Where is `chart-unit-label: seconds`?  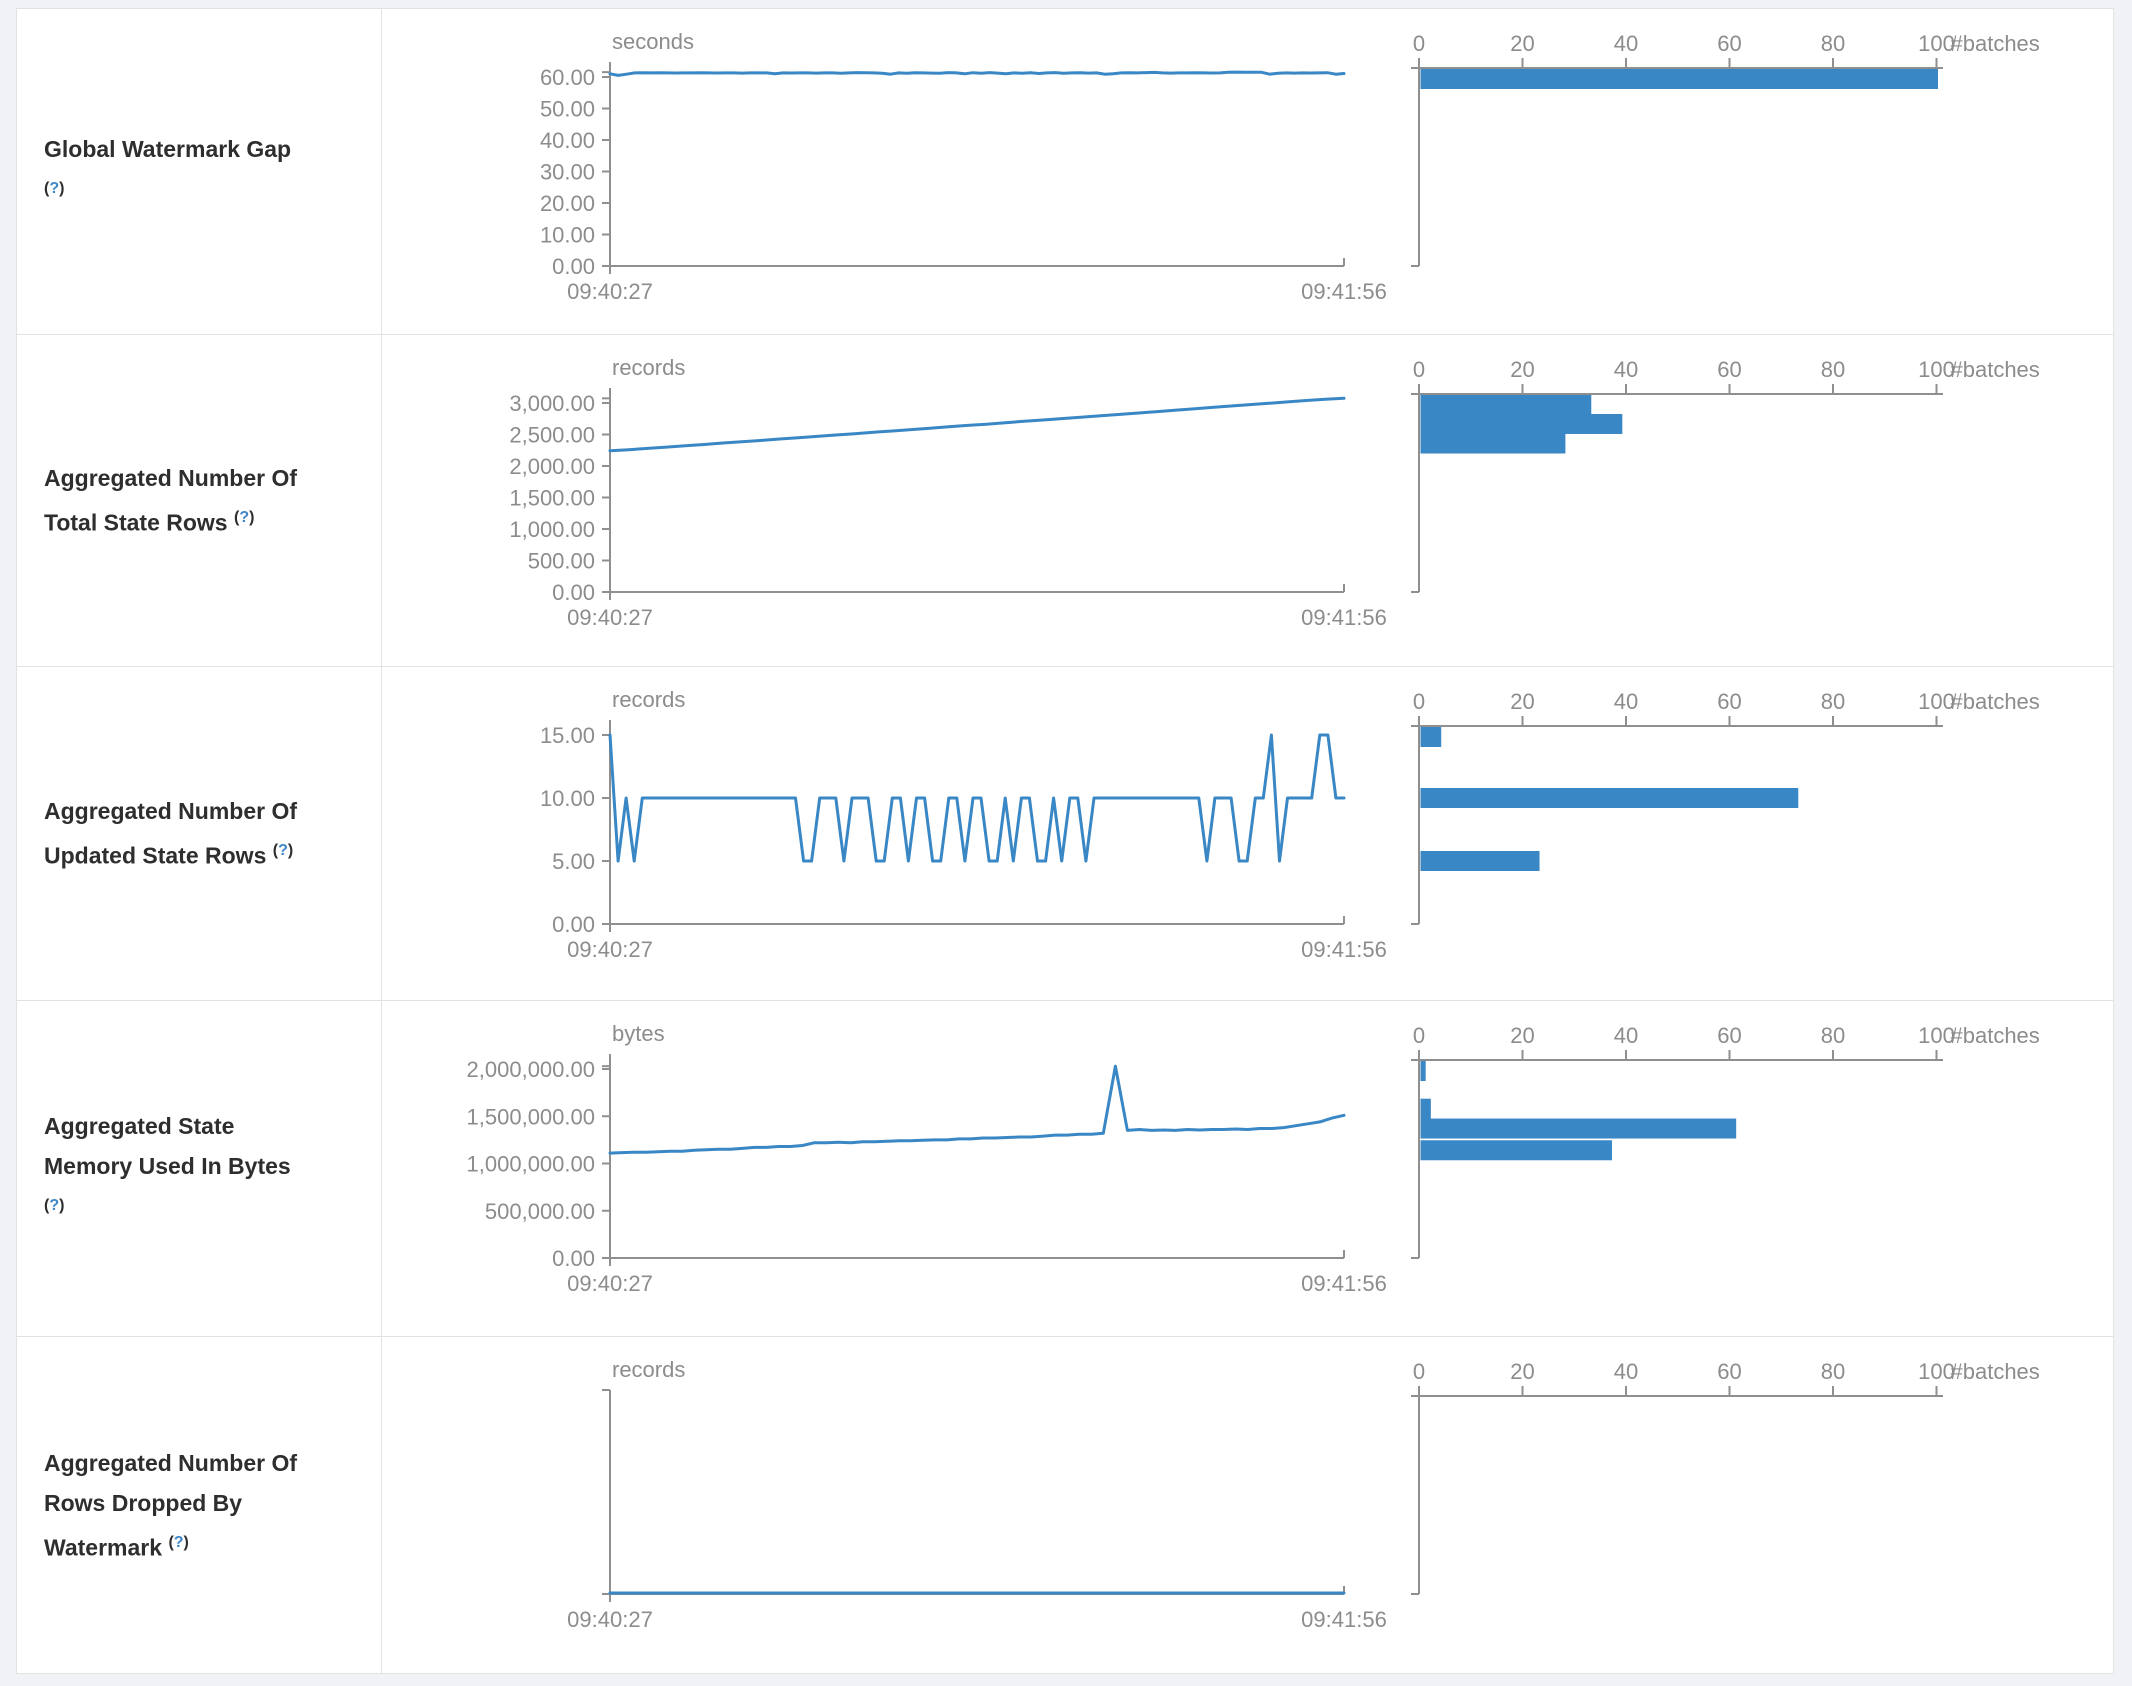 chart-unit-label: seconds is located at coordinates (653, 41).